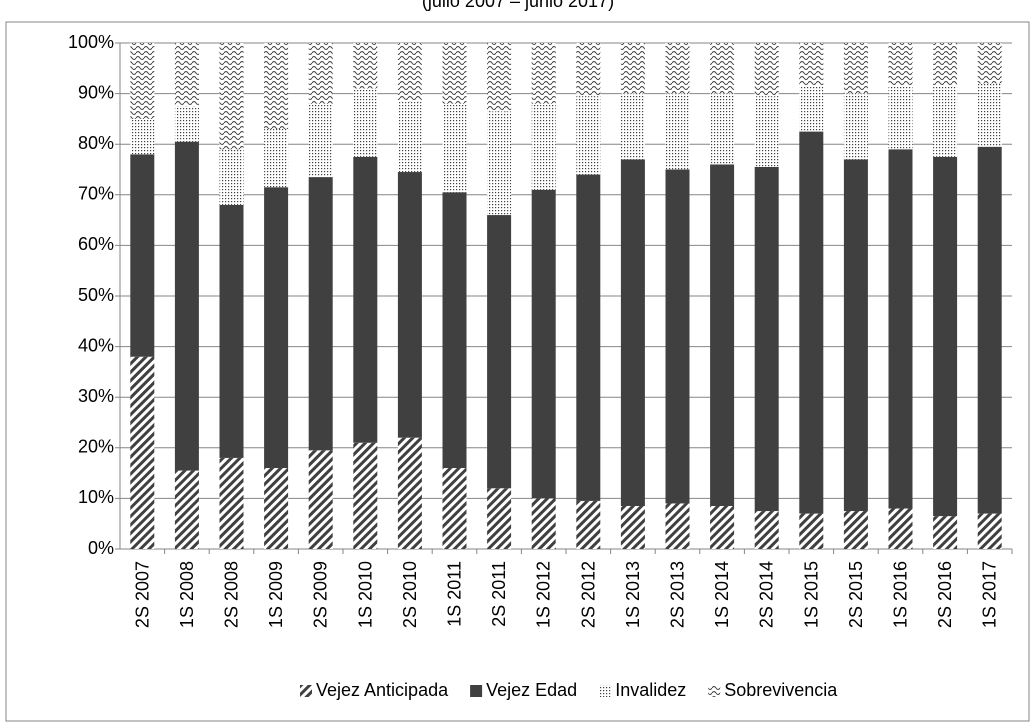  Describe the element at coordinates (96, 244) in the screenshot. I see `y-tick-label: 60%` at that location.